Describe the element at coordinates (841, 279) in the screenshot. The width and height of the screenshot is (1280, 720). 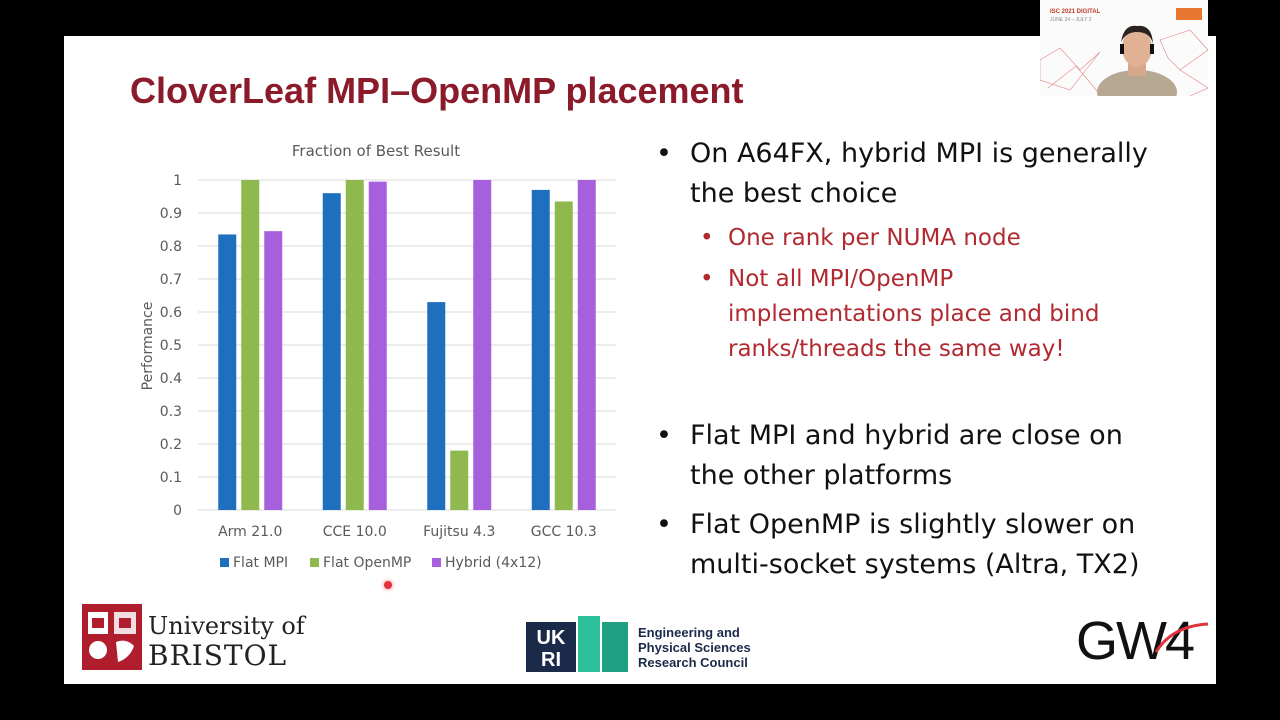
I see `sub-bullet-2-line1: Not all MPI/OpenMP` at that location.